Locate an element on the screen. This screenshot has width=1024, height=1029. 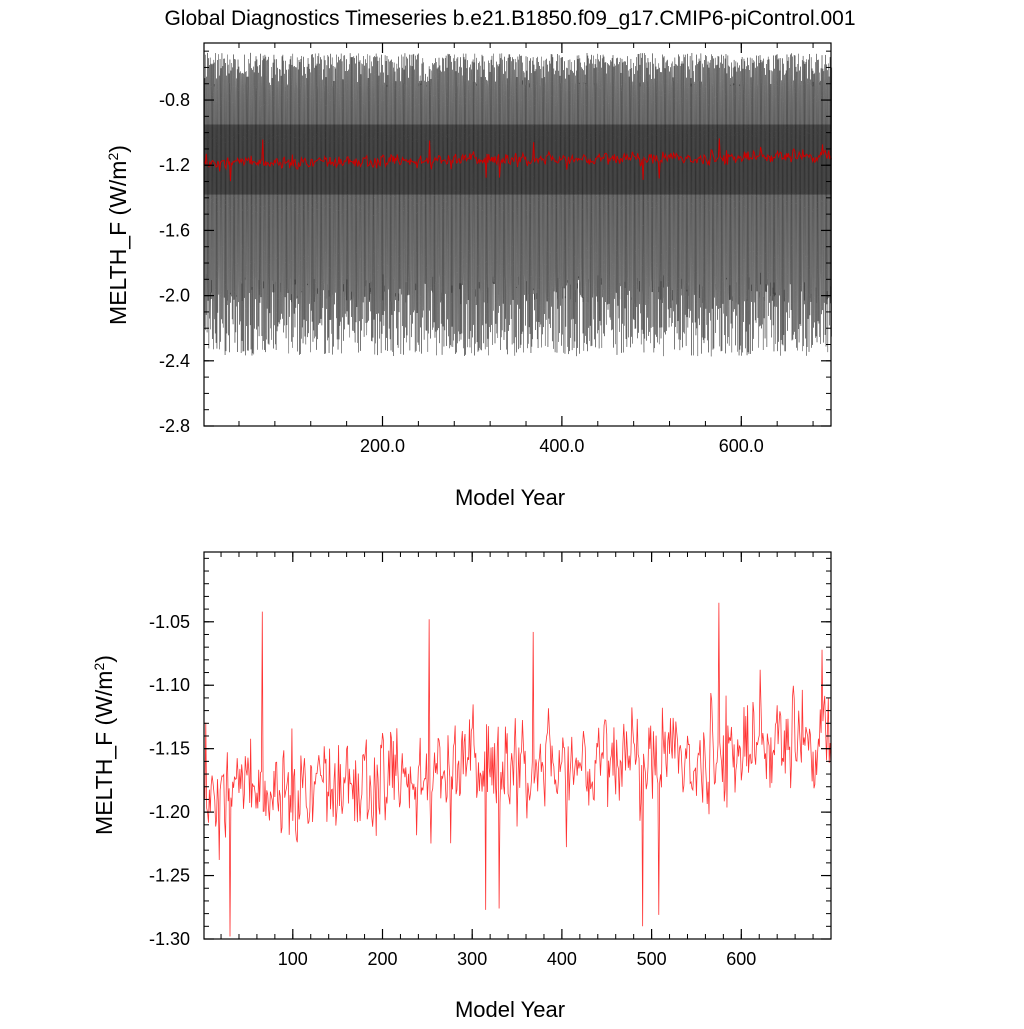
x-tick-label: 300 is located at coordinates (472, 959).